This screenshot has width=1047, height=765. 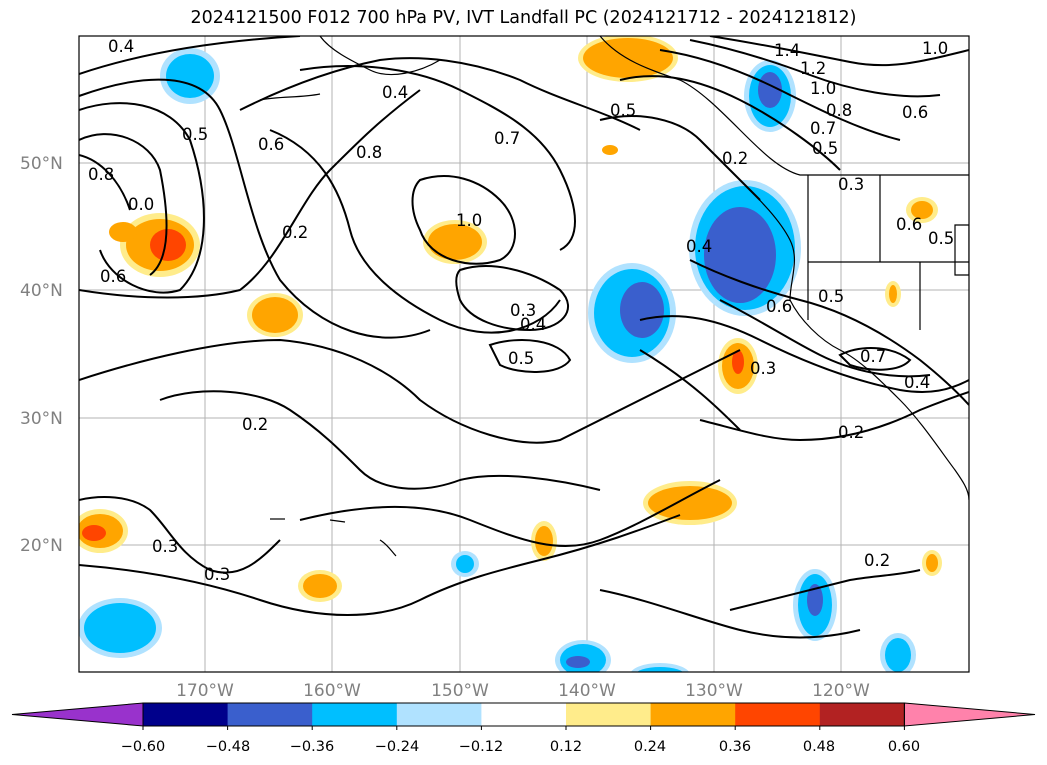 What do you see at coordinates (41, 291) in the screenshot?
I see `svg-text: 40°N` at bounding box center [41, 291].